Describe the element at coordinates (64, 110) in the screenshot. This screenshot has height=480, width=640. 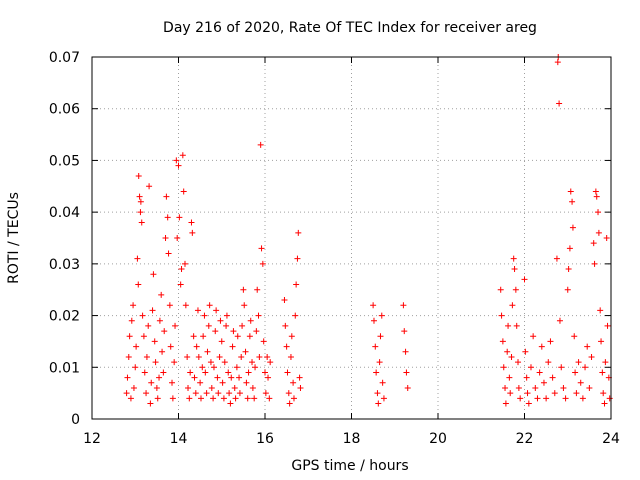
I see `y-tick-label: 0.06` at that location.